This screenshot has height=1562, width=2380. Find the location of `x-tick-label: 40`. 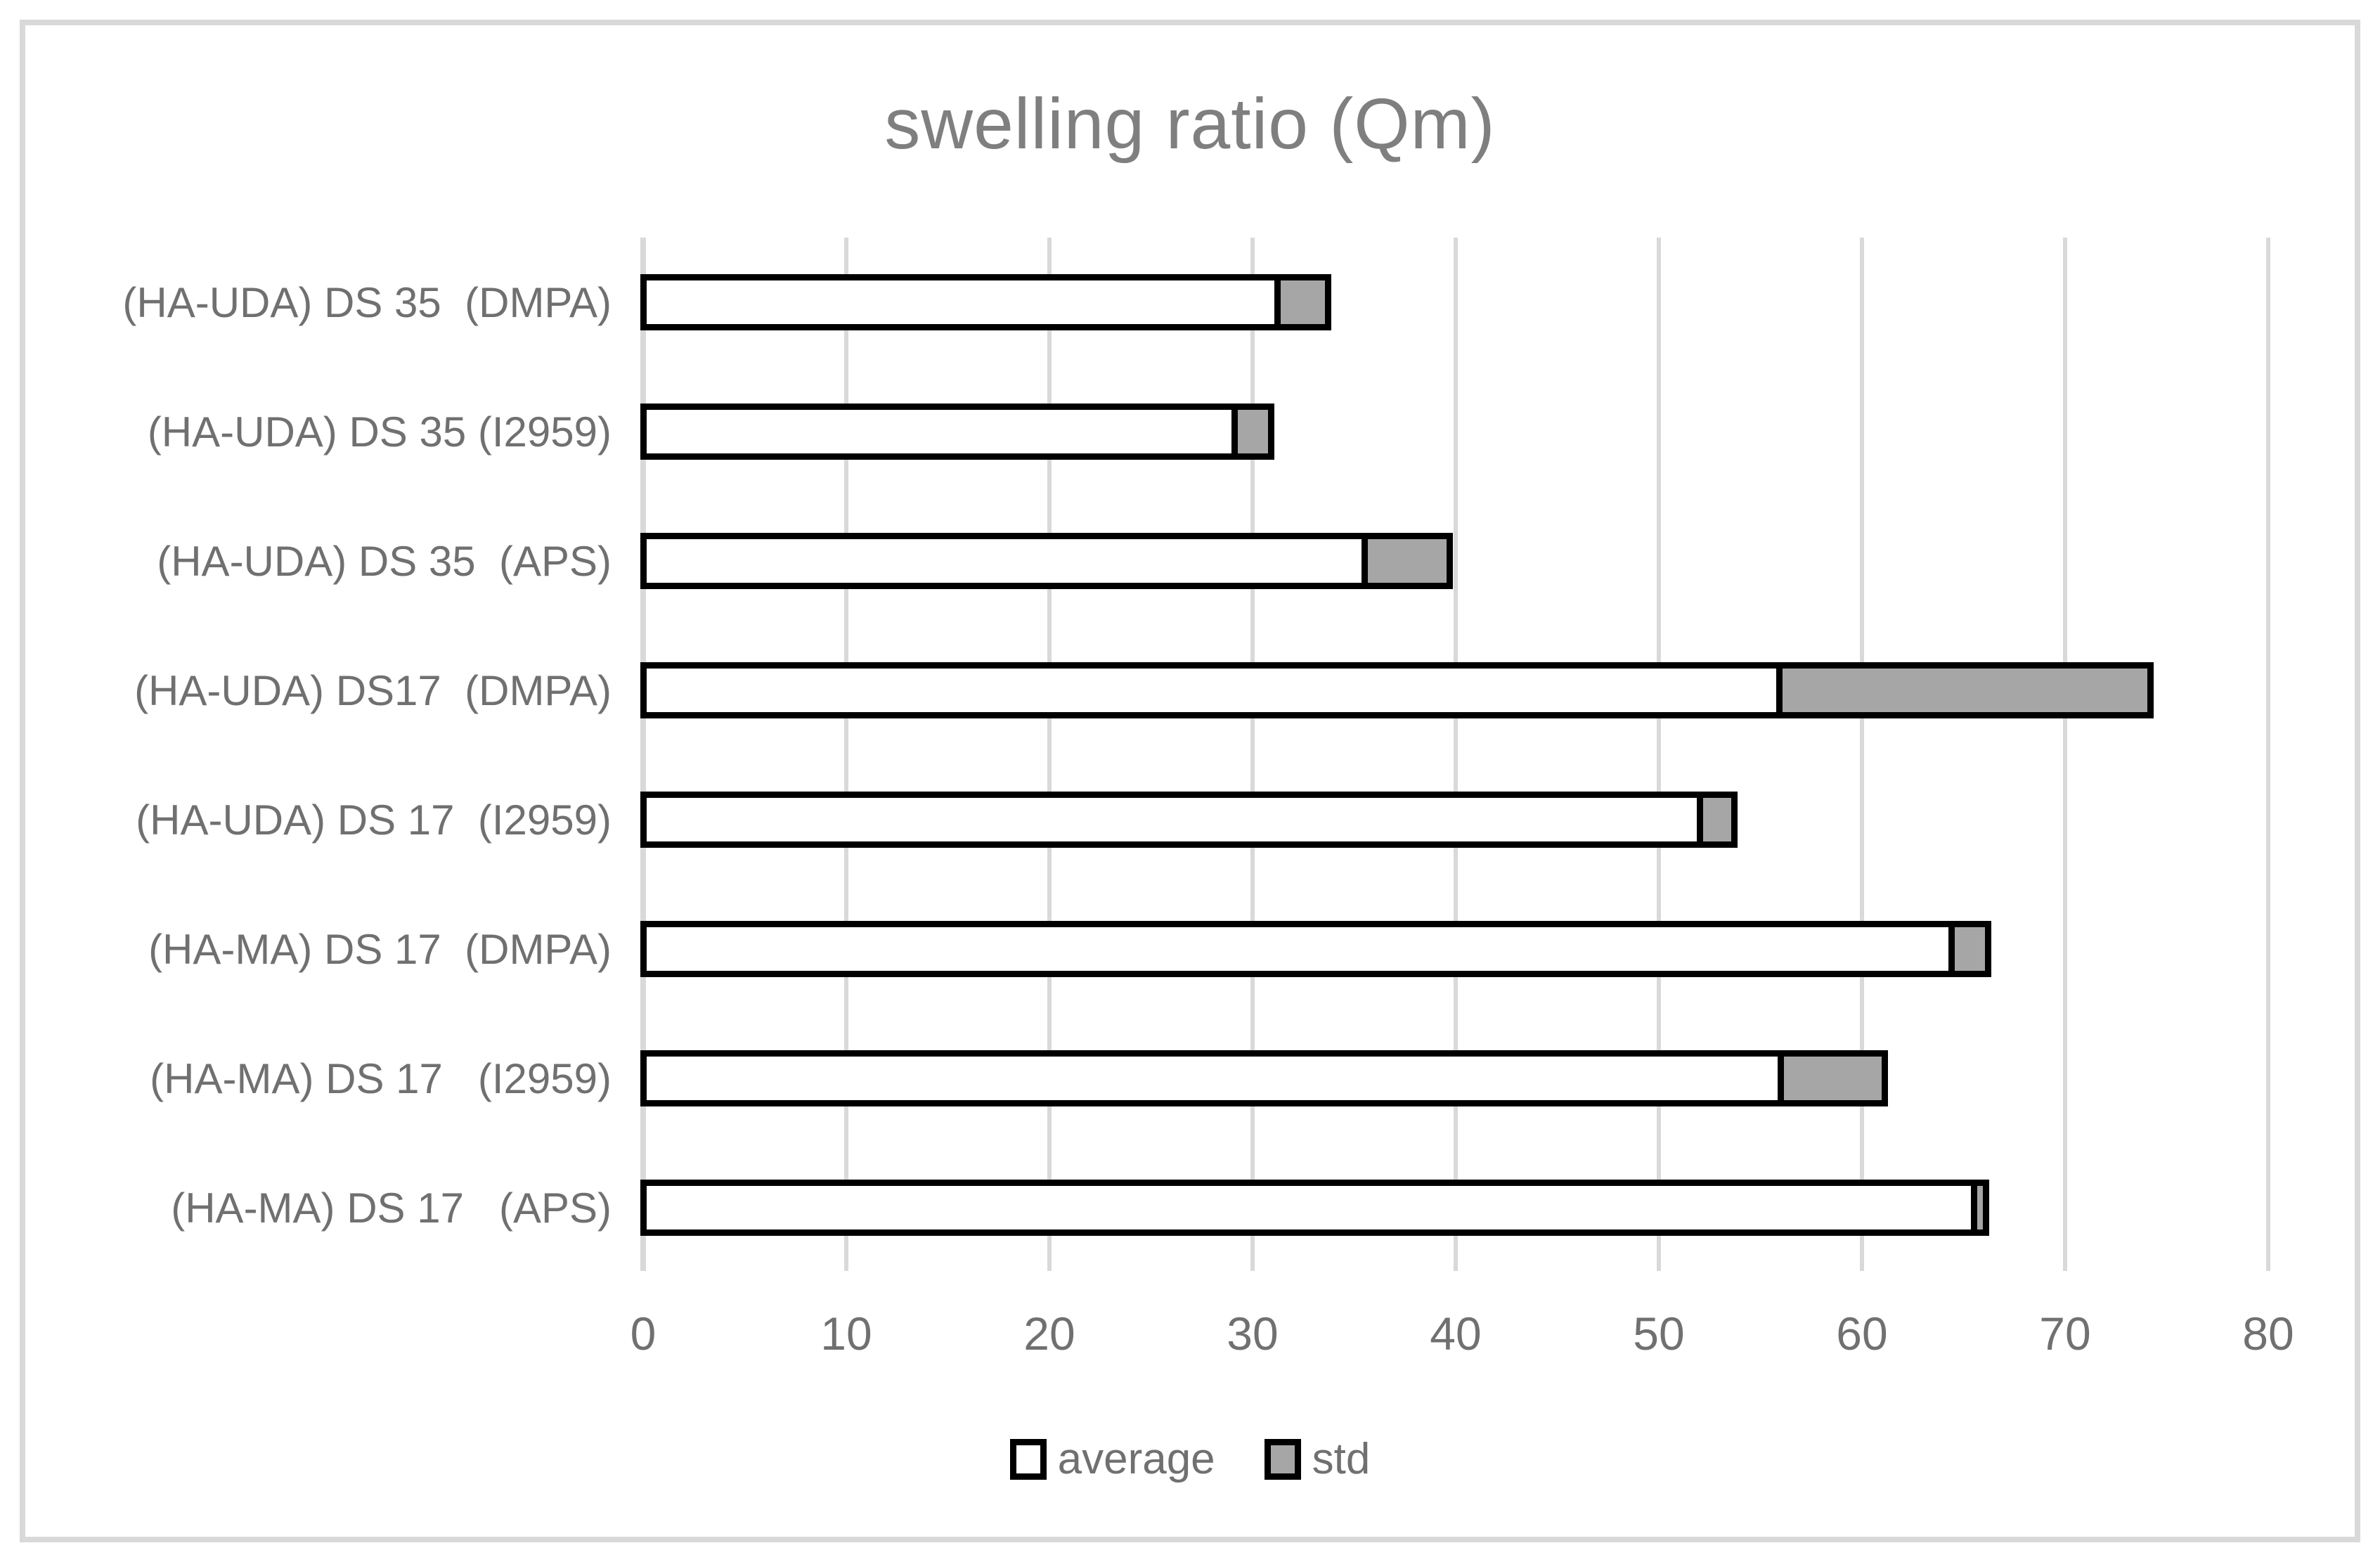

x-tick-label: 40 is located at coordinates (1456, 1334).